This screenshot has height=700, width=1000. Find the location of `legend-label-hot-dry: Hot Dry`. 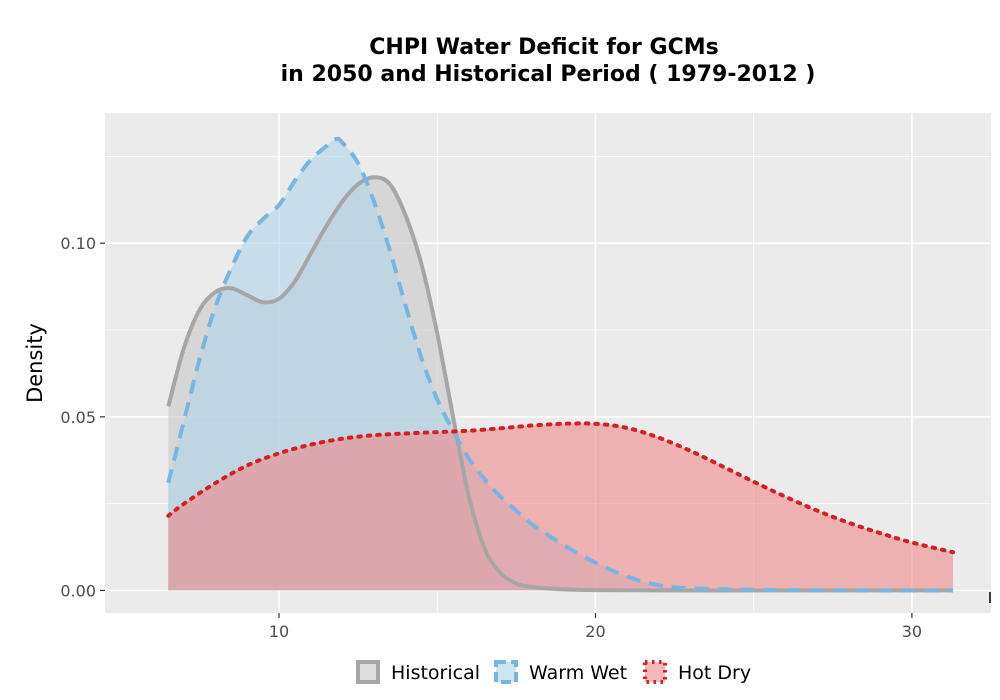

legend-label-hot-dry: Hot Dry is located at coordinates (714, 673).